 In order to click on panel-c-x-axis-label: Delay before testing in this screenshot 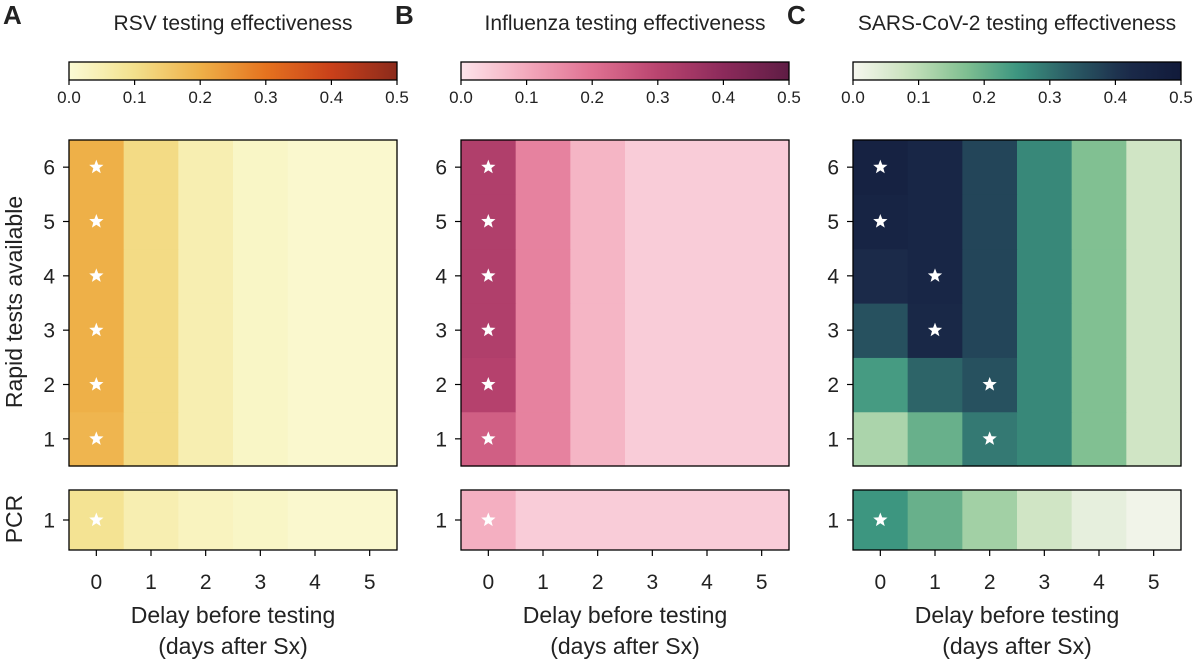, I will do `click(1017, 615)`.